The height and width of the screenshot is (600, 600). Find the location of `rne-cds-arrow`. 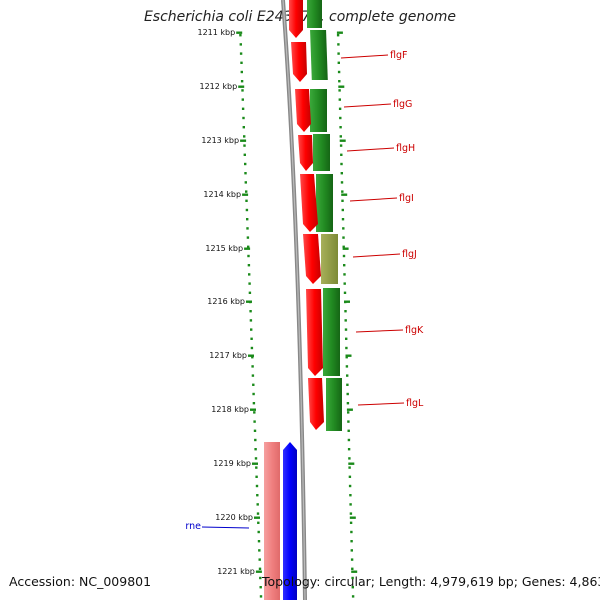

rne-cds-arrow is located at coordinates (290, 521).